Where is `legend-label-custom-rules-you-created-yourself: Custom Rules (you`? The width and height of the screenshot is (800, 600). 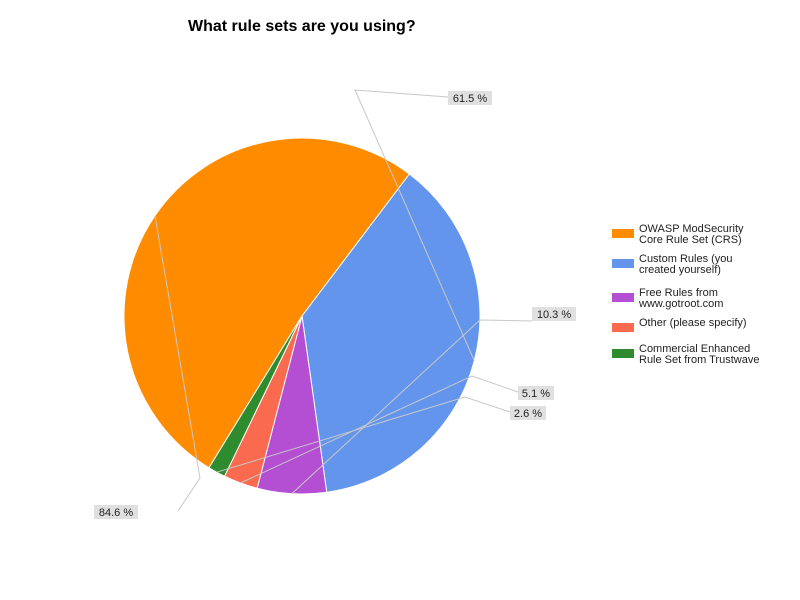
legend-label-custom-rules-you-created-yourself: Custom Rules (you is located at coordinates (686, 259).